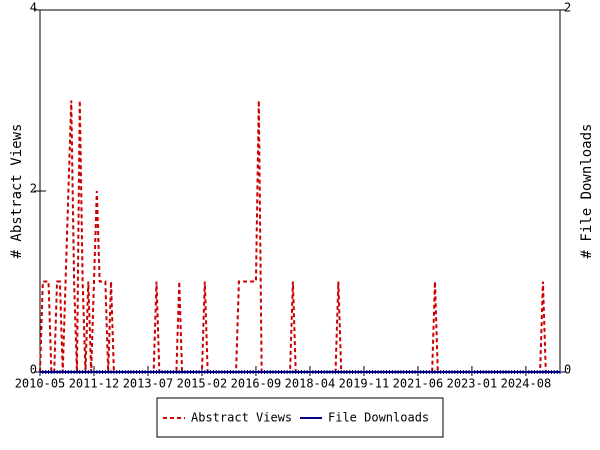 The height and width of the screenshot is (450, 600). Describe the element at coordinates (33, 8) in the screenshot. I see `y-tick-label: 4` at that location.